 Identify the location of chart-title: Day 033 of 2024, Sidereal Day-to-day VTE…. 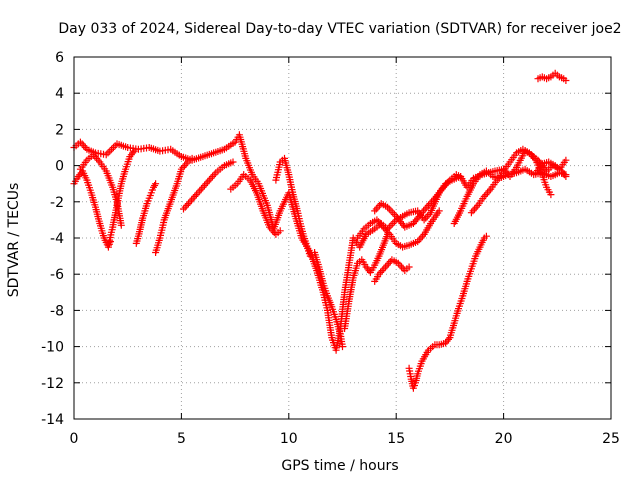
(339, 29).